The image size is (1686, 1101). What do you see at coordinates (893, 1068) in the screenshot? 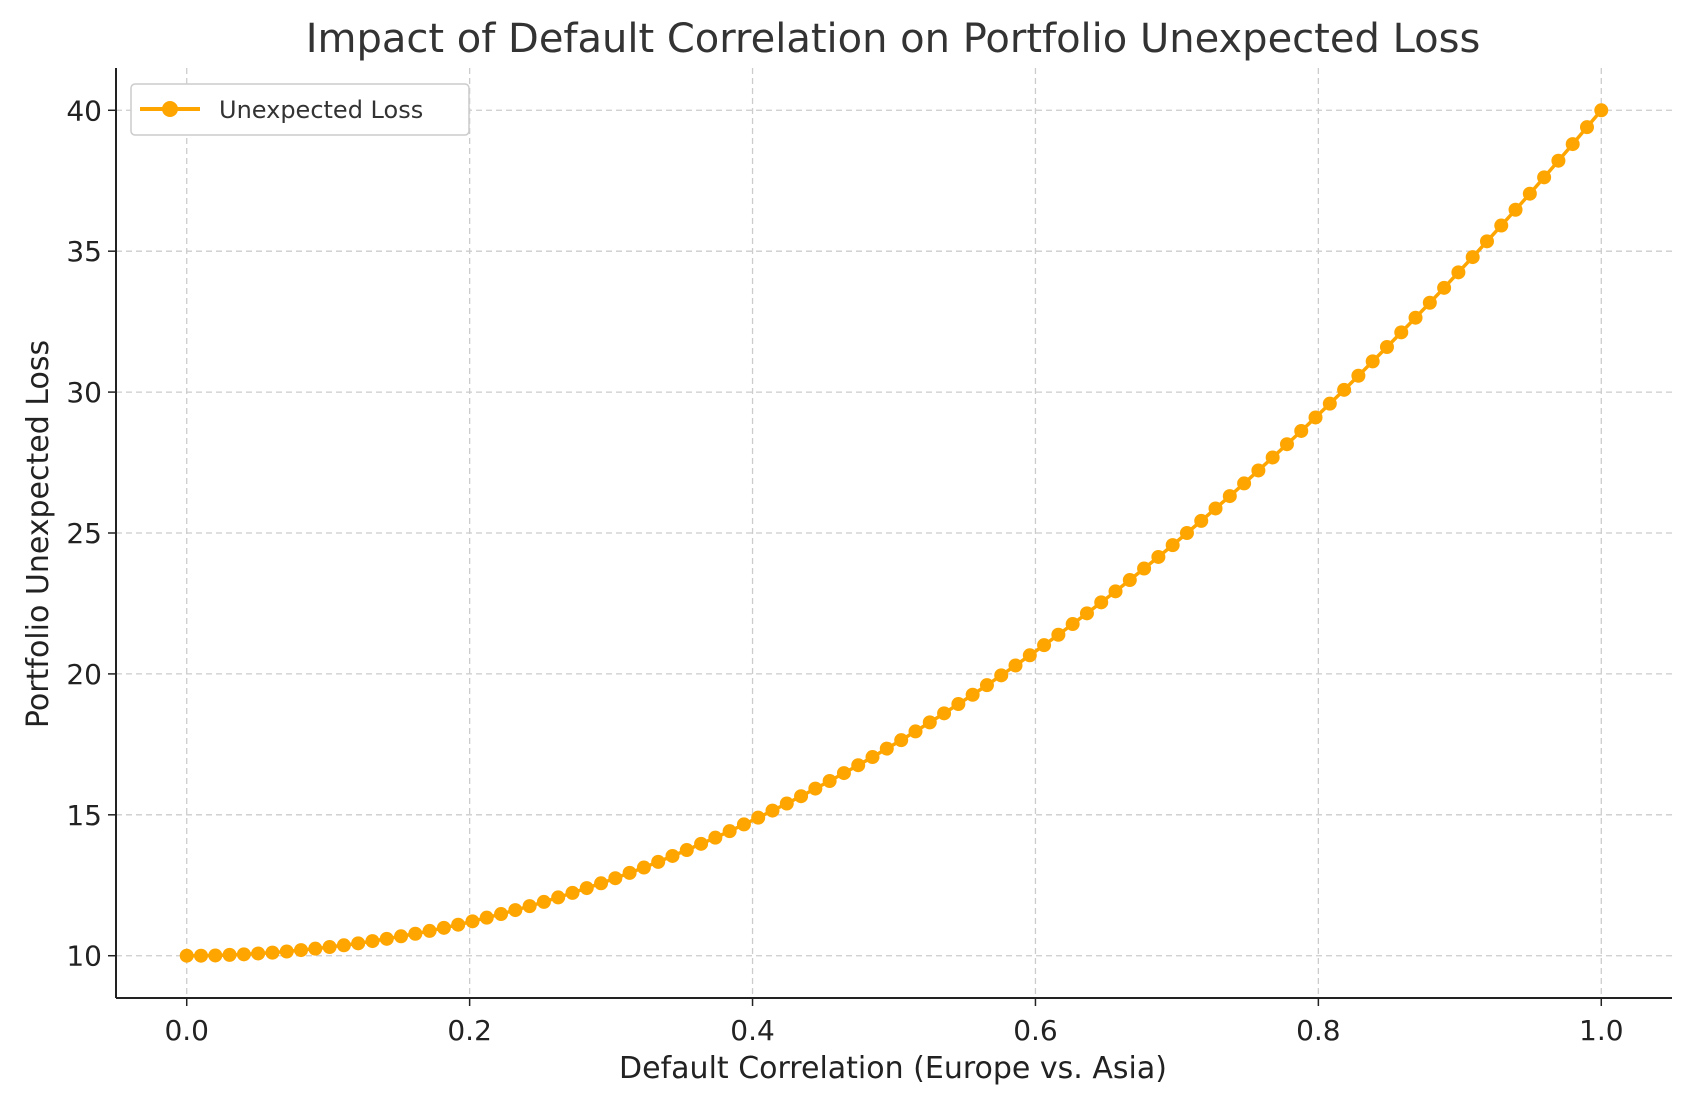
I see `x-axis-label: Default Correlation (Europe vs. Asia)` at bounding box center [893, 1068].